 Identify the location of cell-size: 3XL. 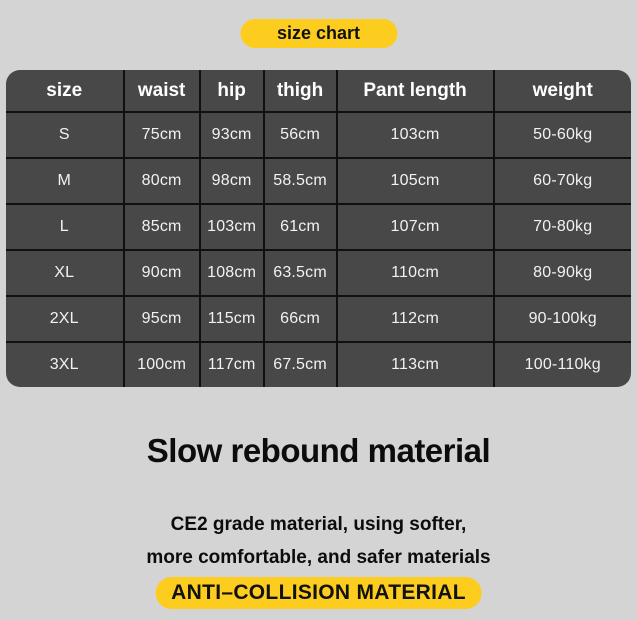
(65, 364).